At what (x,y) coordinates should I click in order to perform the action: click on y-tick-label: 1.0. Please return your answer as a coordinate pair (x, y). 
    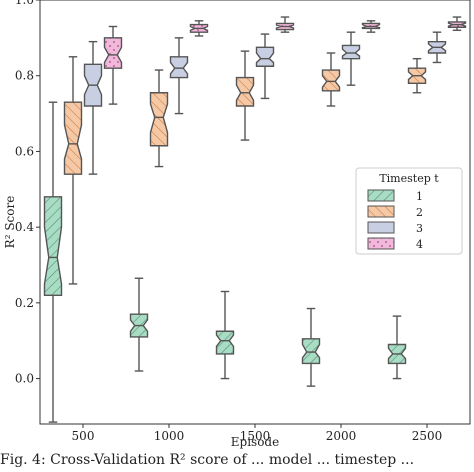
    Looking at the image, I should click on (24, 3).